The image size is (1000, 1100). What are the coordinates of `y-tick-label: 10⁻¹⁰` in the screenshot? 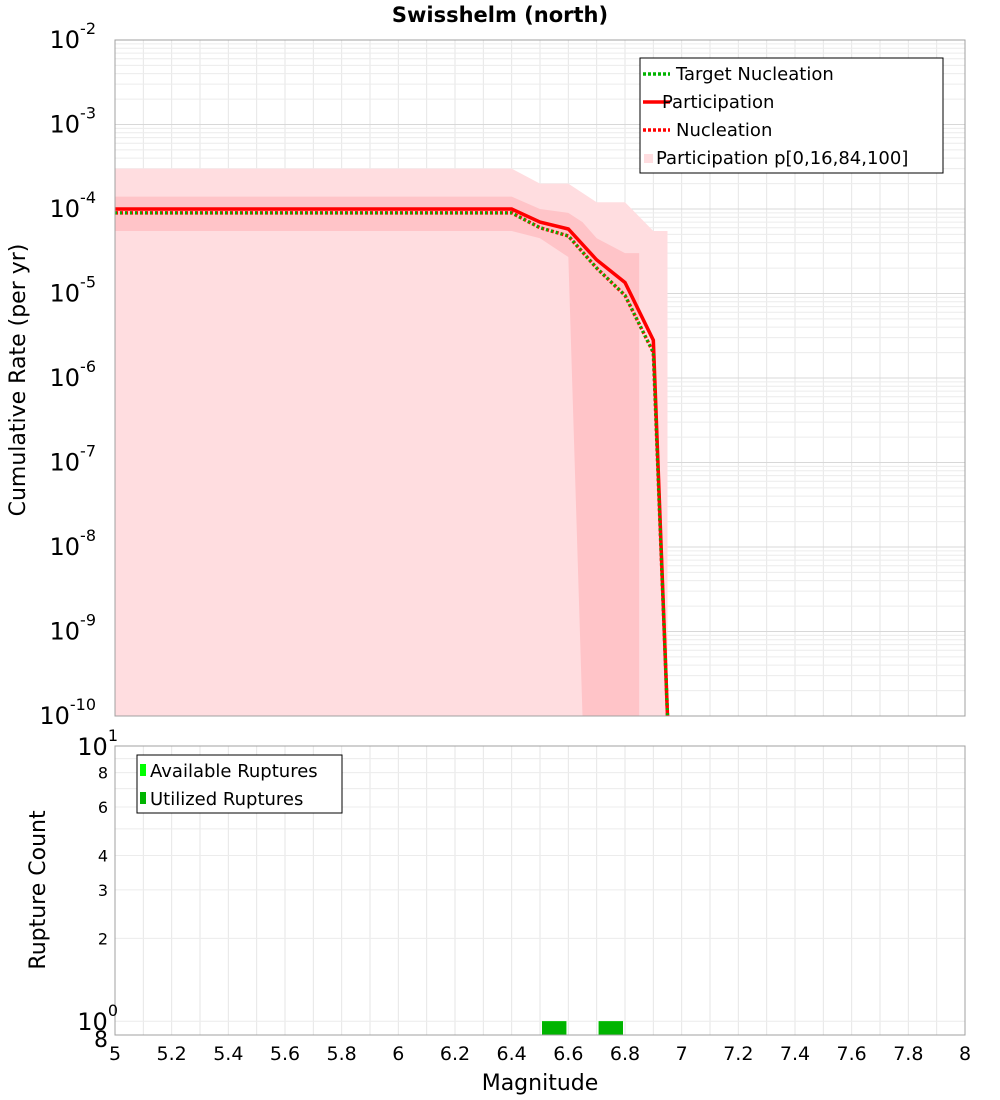 It's located at (67, 712).